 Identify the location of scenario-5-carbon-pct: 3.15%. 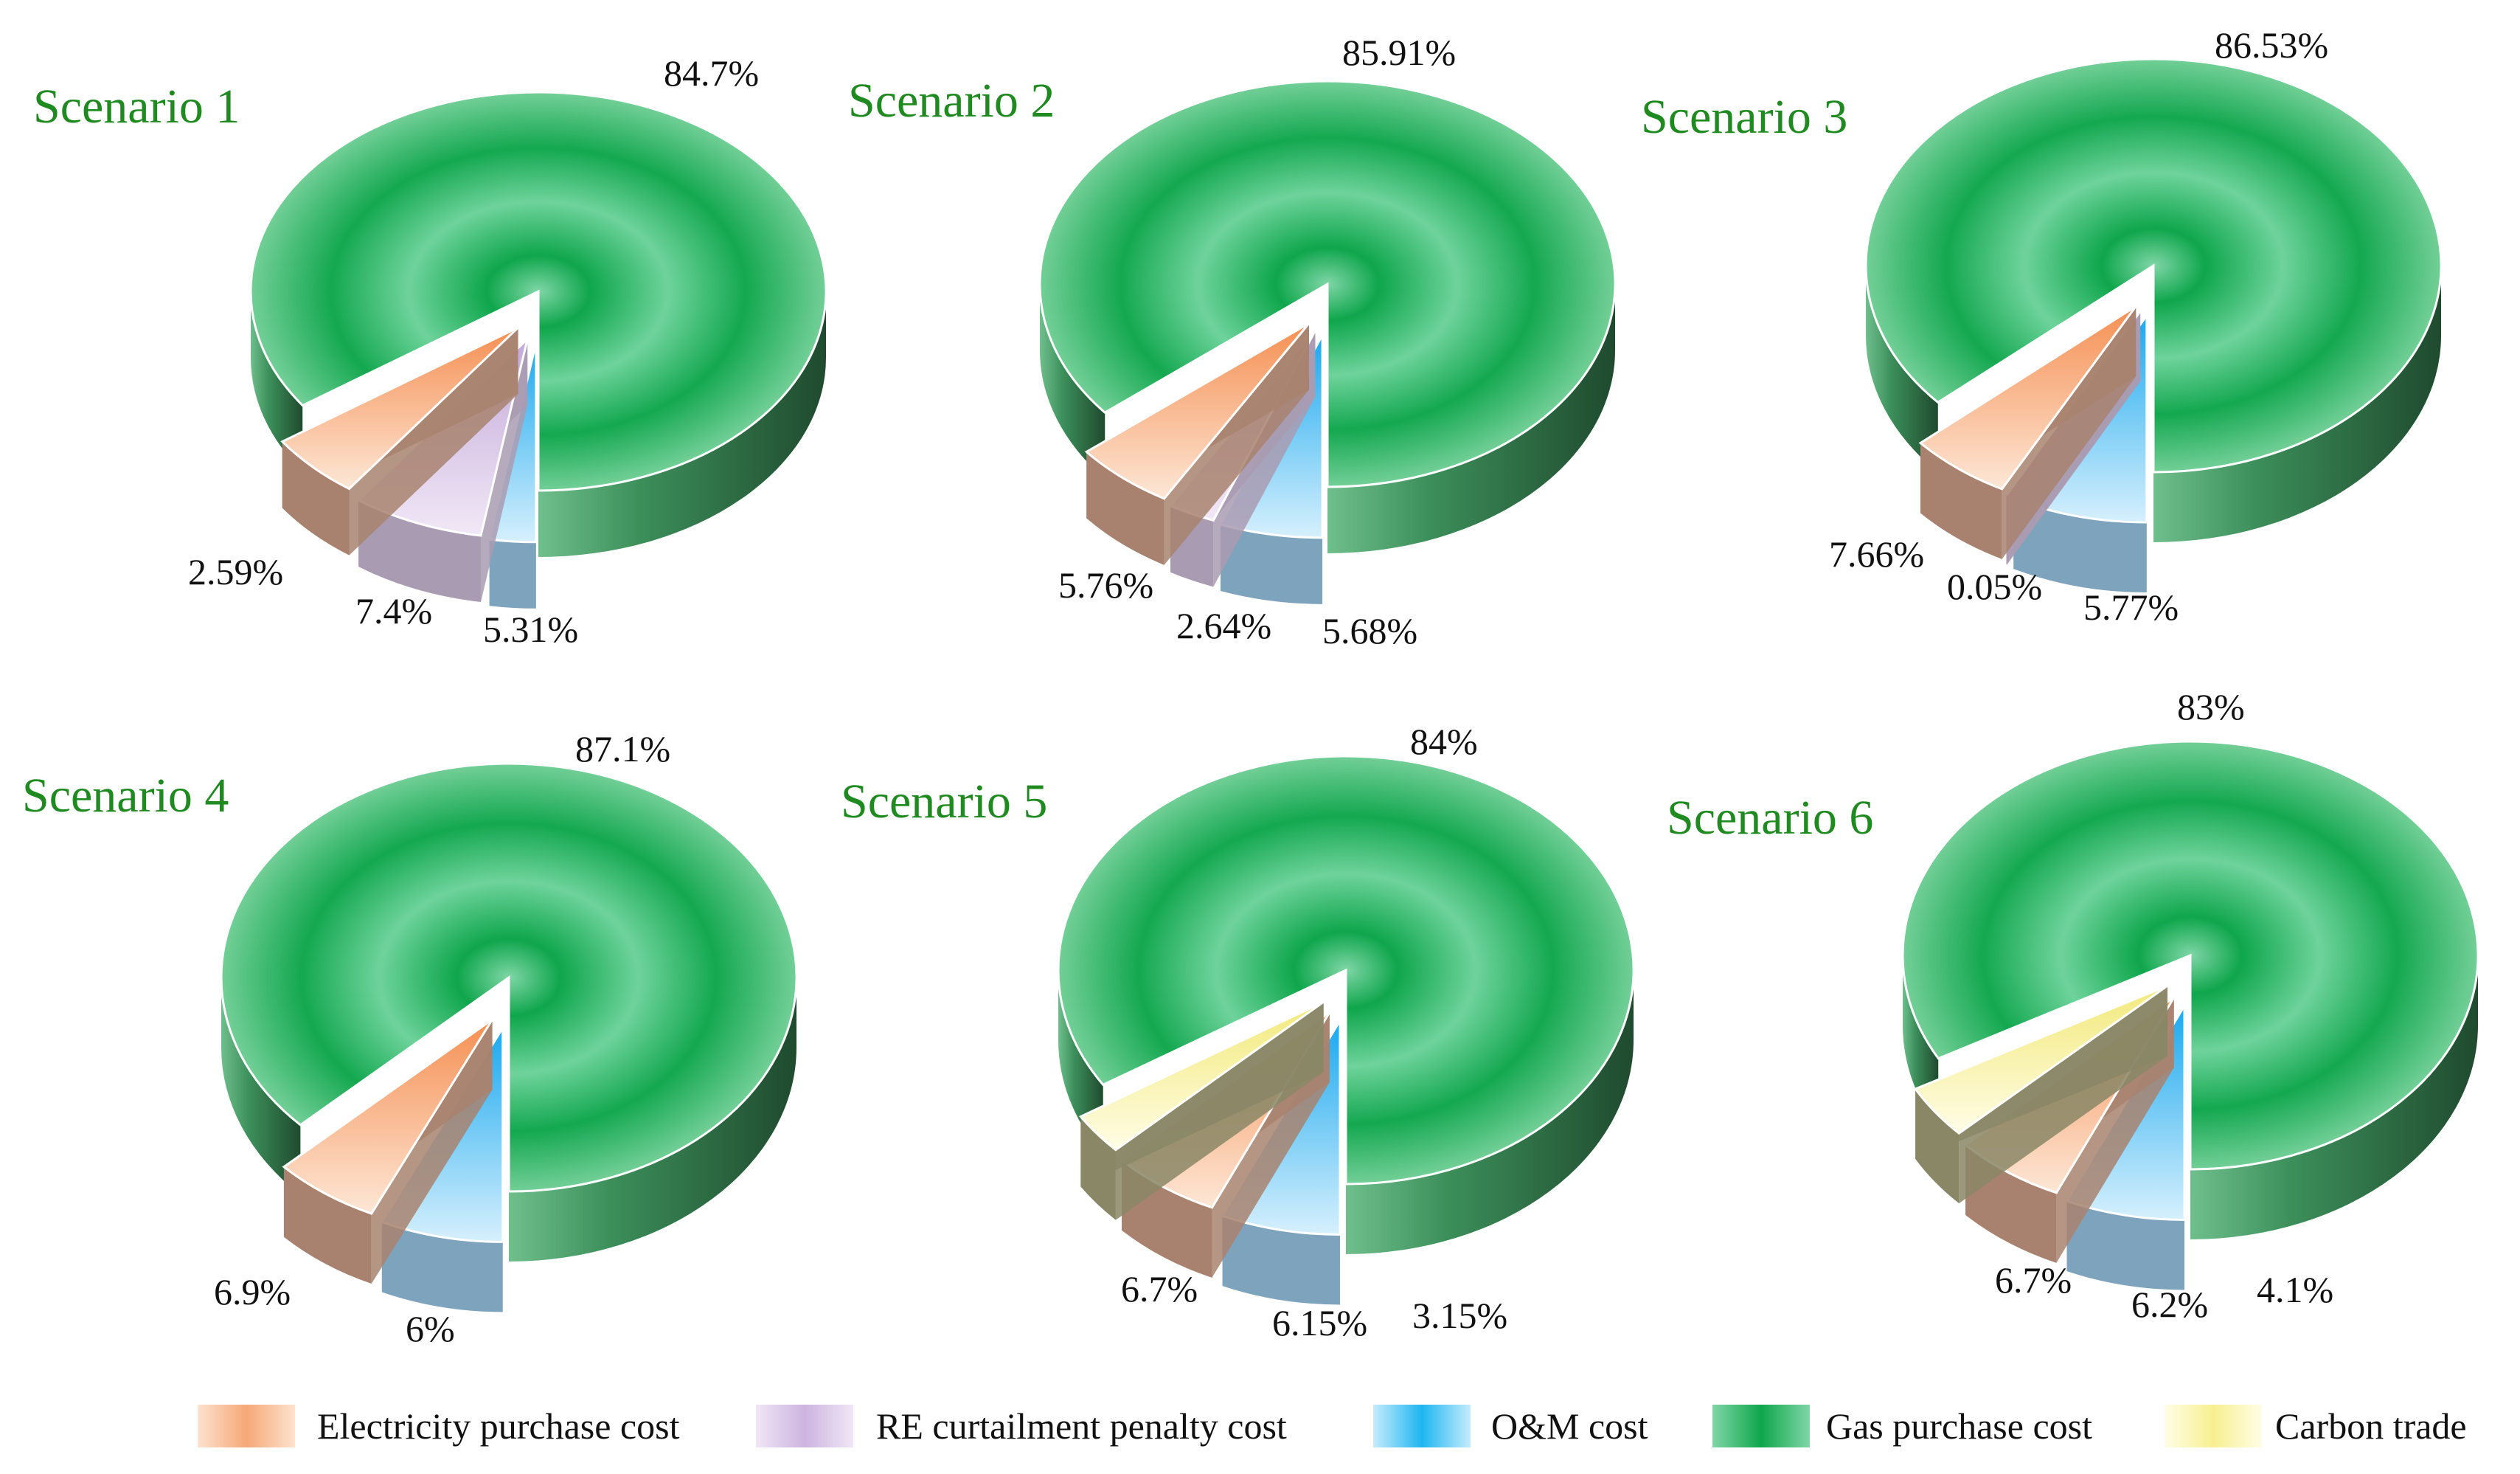
(1459, 1315).